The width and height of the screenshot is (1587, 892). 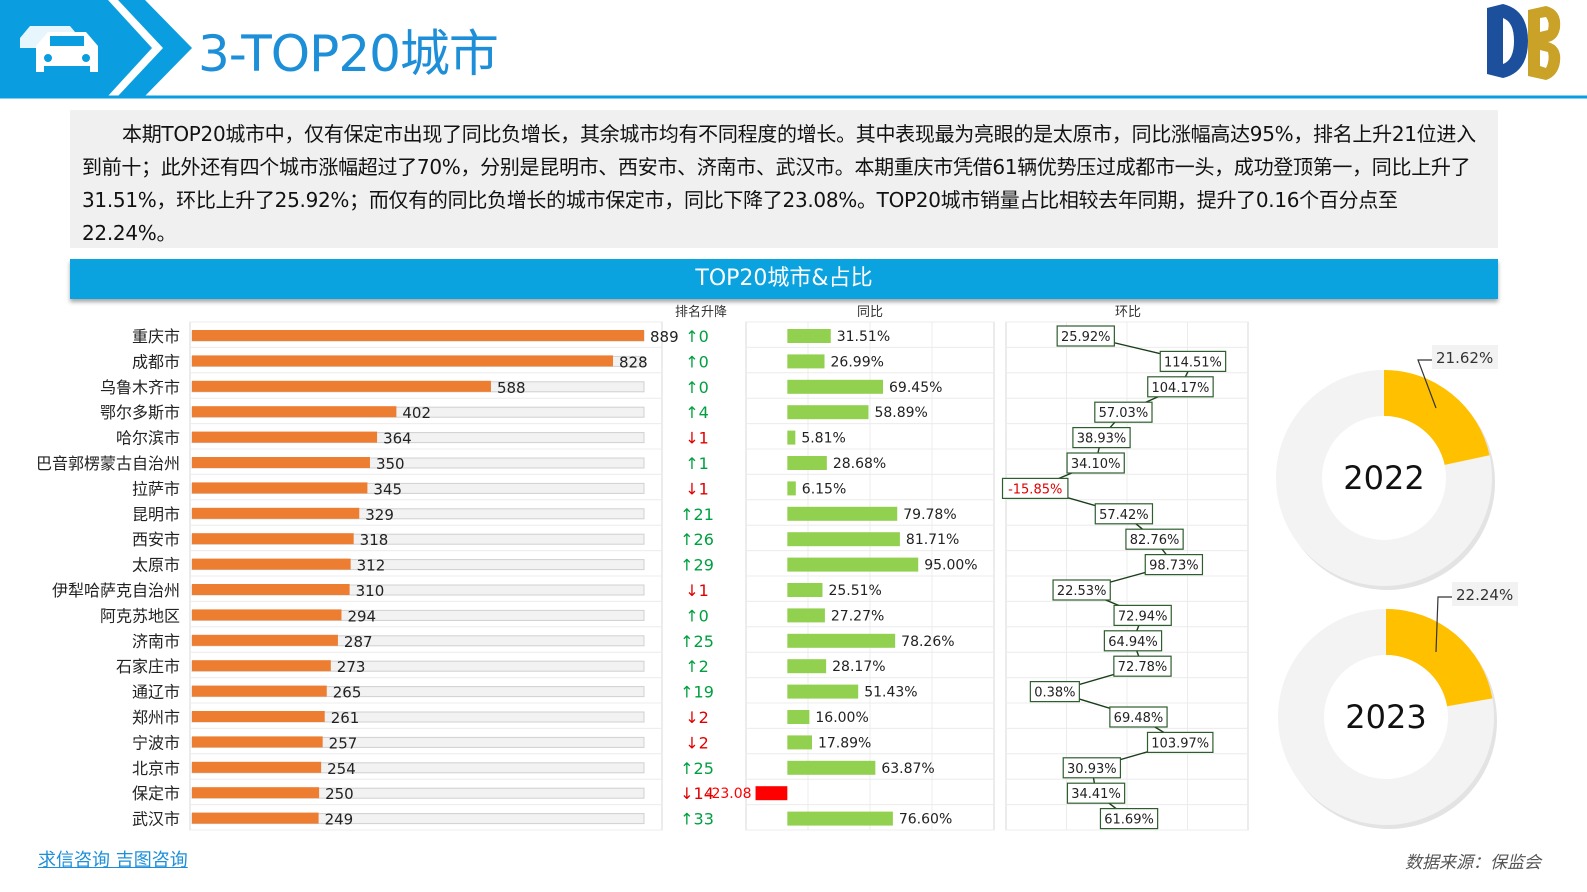 I want to click on mom-value-label: 104.17%, so click(x=1181, y=388).